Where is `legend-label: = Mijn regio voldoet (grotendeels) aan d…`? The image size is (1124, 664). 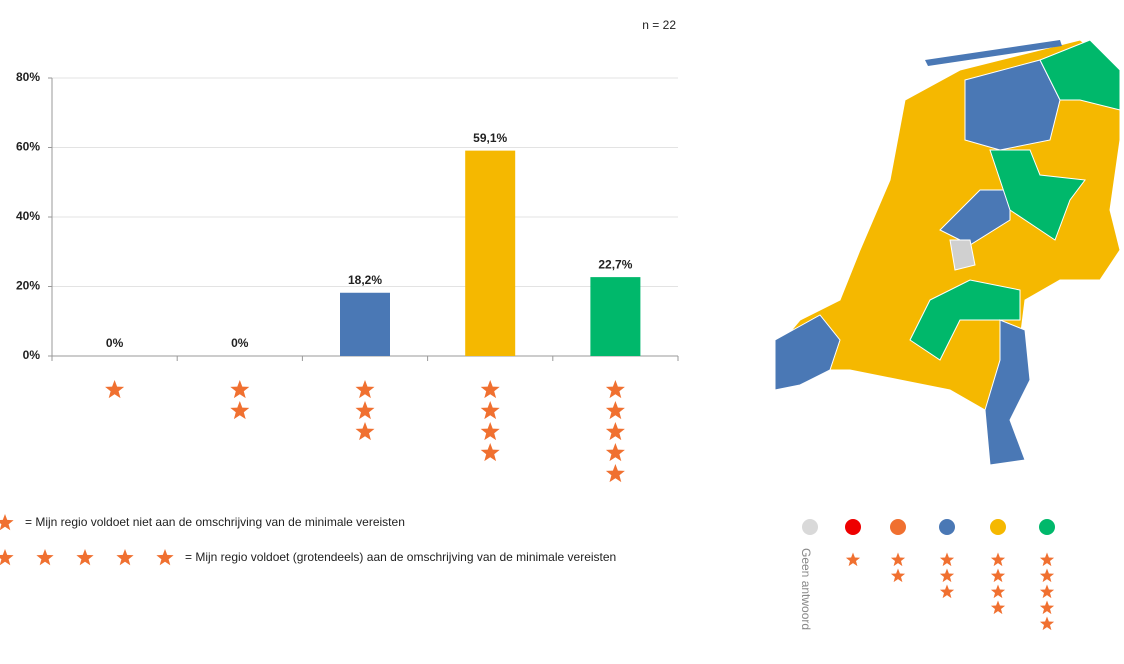
legend-label: = Mijn regio voldoet (grotendeels) aan d… is located at coordinates (400, 557).